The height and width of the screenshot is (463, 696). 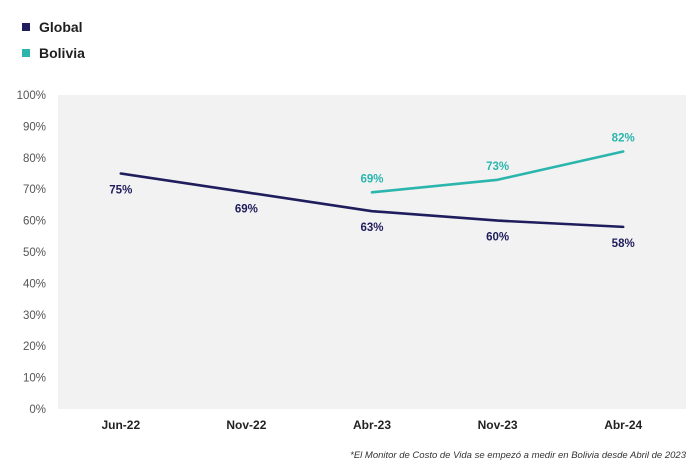 I want to click on data-label-global: 63%, so click(x=371, y=228).